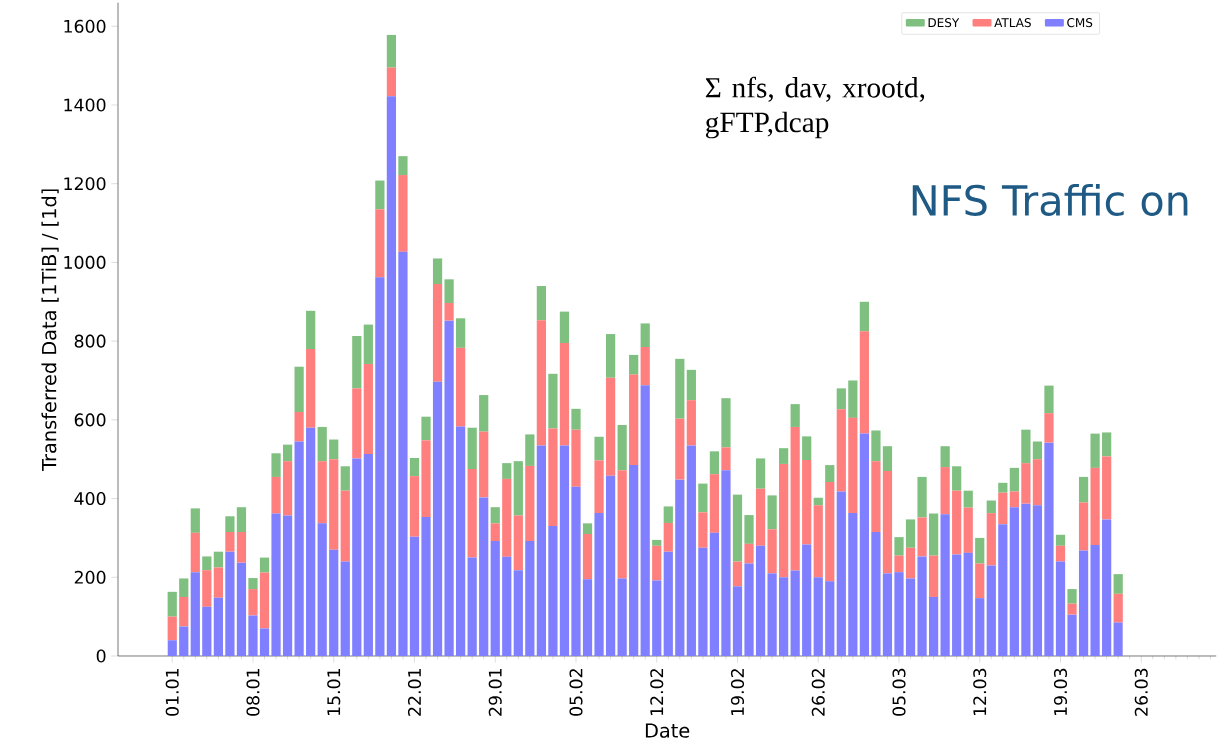 This screenshot has width=1222, height=752. What do you see at coordinates (1080, 23) in the screenshot?
I see `legend-label: CMS` at bounding box center [1080, 23].